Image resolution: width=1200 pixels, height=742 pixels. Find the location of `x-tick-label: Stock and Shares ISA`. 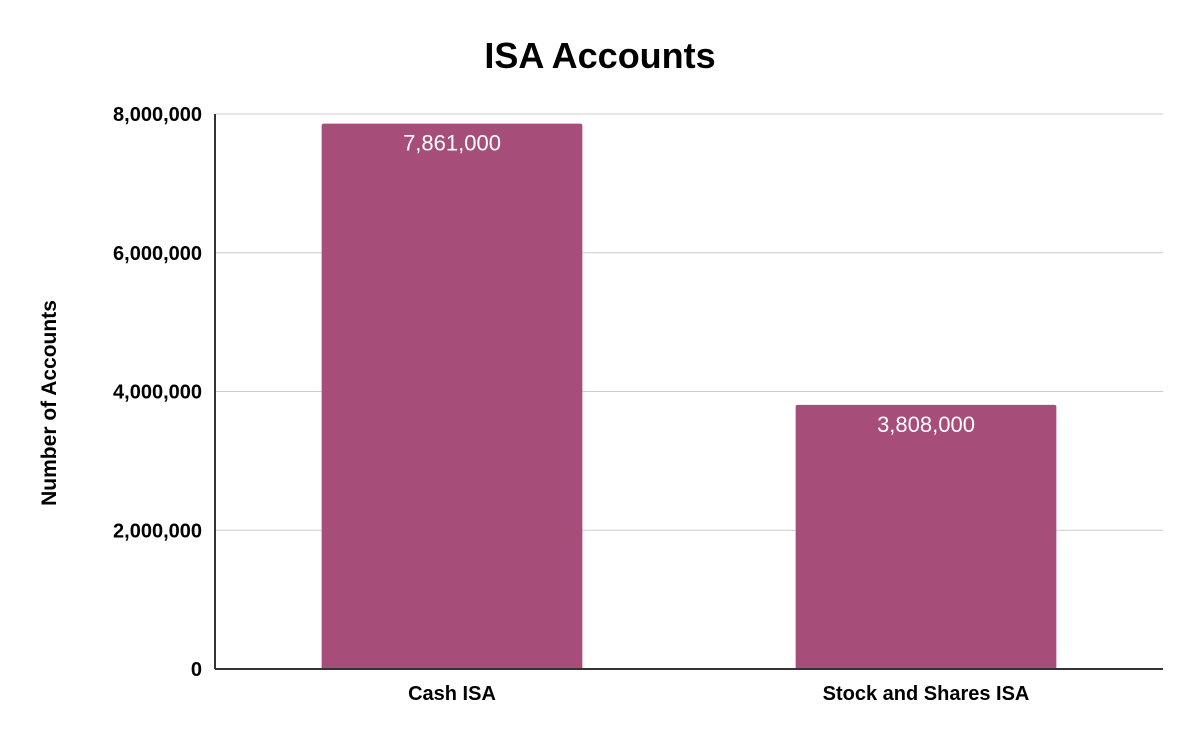

x-tick-label: Stock and Shares ISA is located at coordinates (926, 694).